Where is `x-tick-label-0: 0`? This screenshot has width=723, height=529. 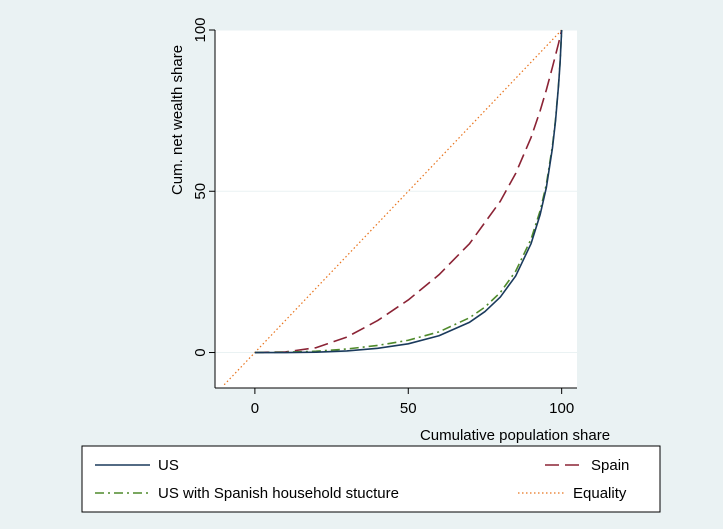
x-tick-label-0: 0 is located at coordinates (255, 408).